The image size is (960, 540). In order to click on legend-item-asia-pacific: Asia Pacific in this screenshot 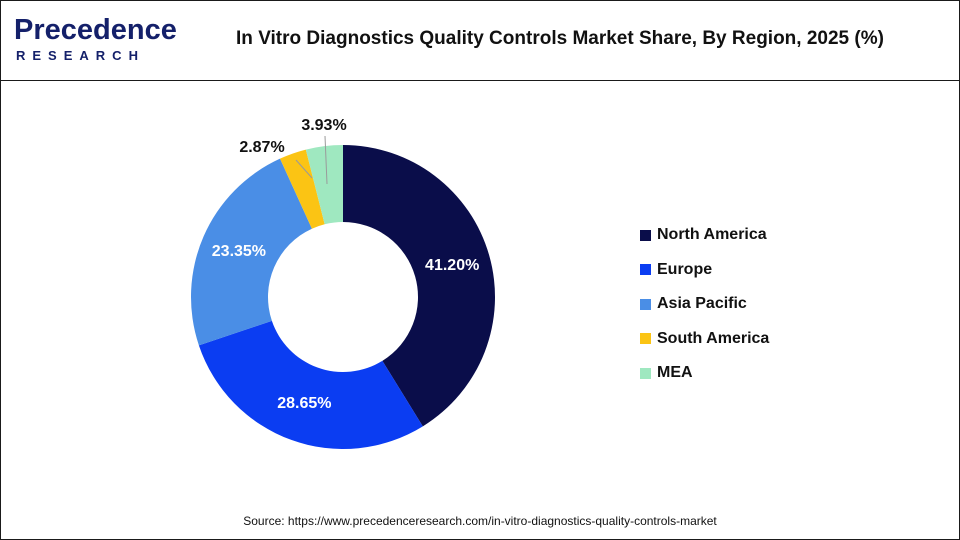, I will do `click(704, 304)`.